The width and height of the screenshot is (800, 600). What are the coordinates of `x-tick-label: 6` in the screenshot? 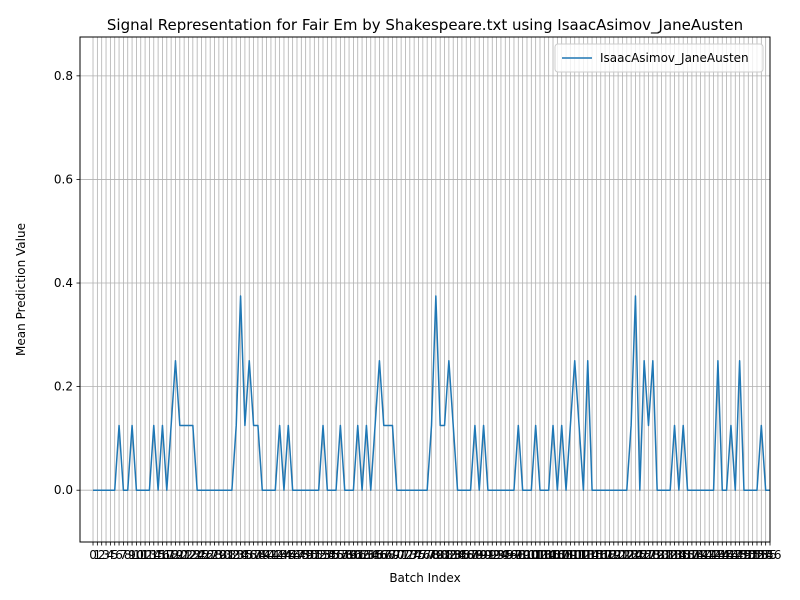 It's located at (119, 555).